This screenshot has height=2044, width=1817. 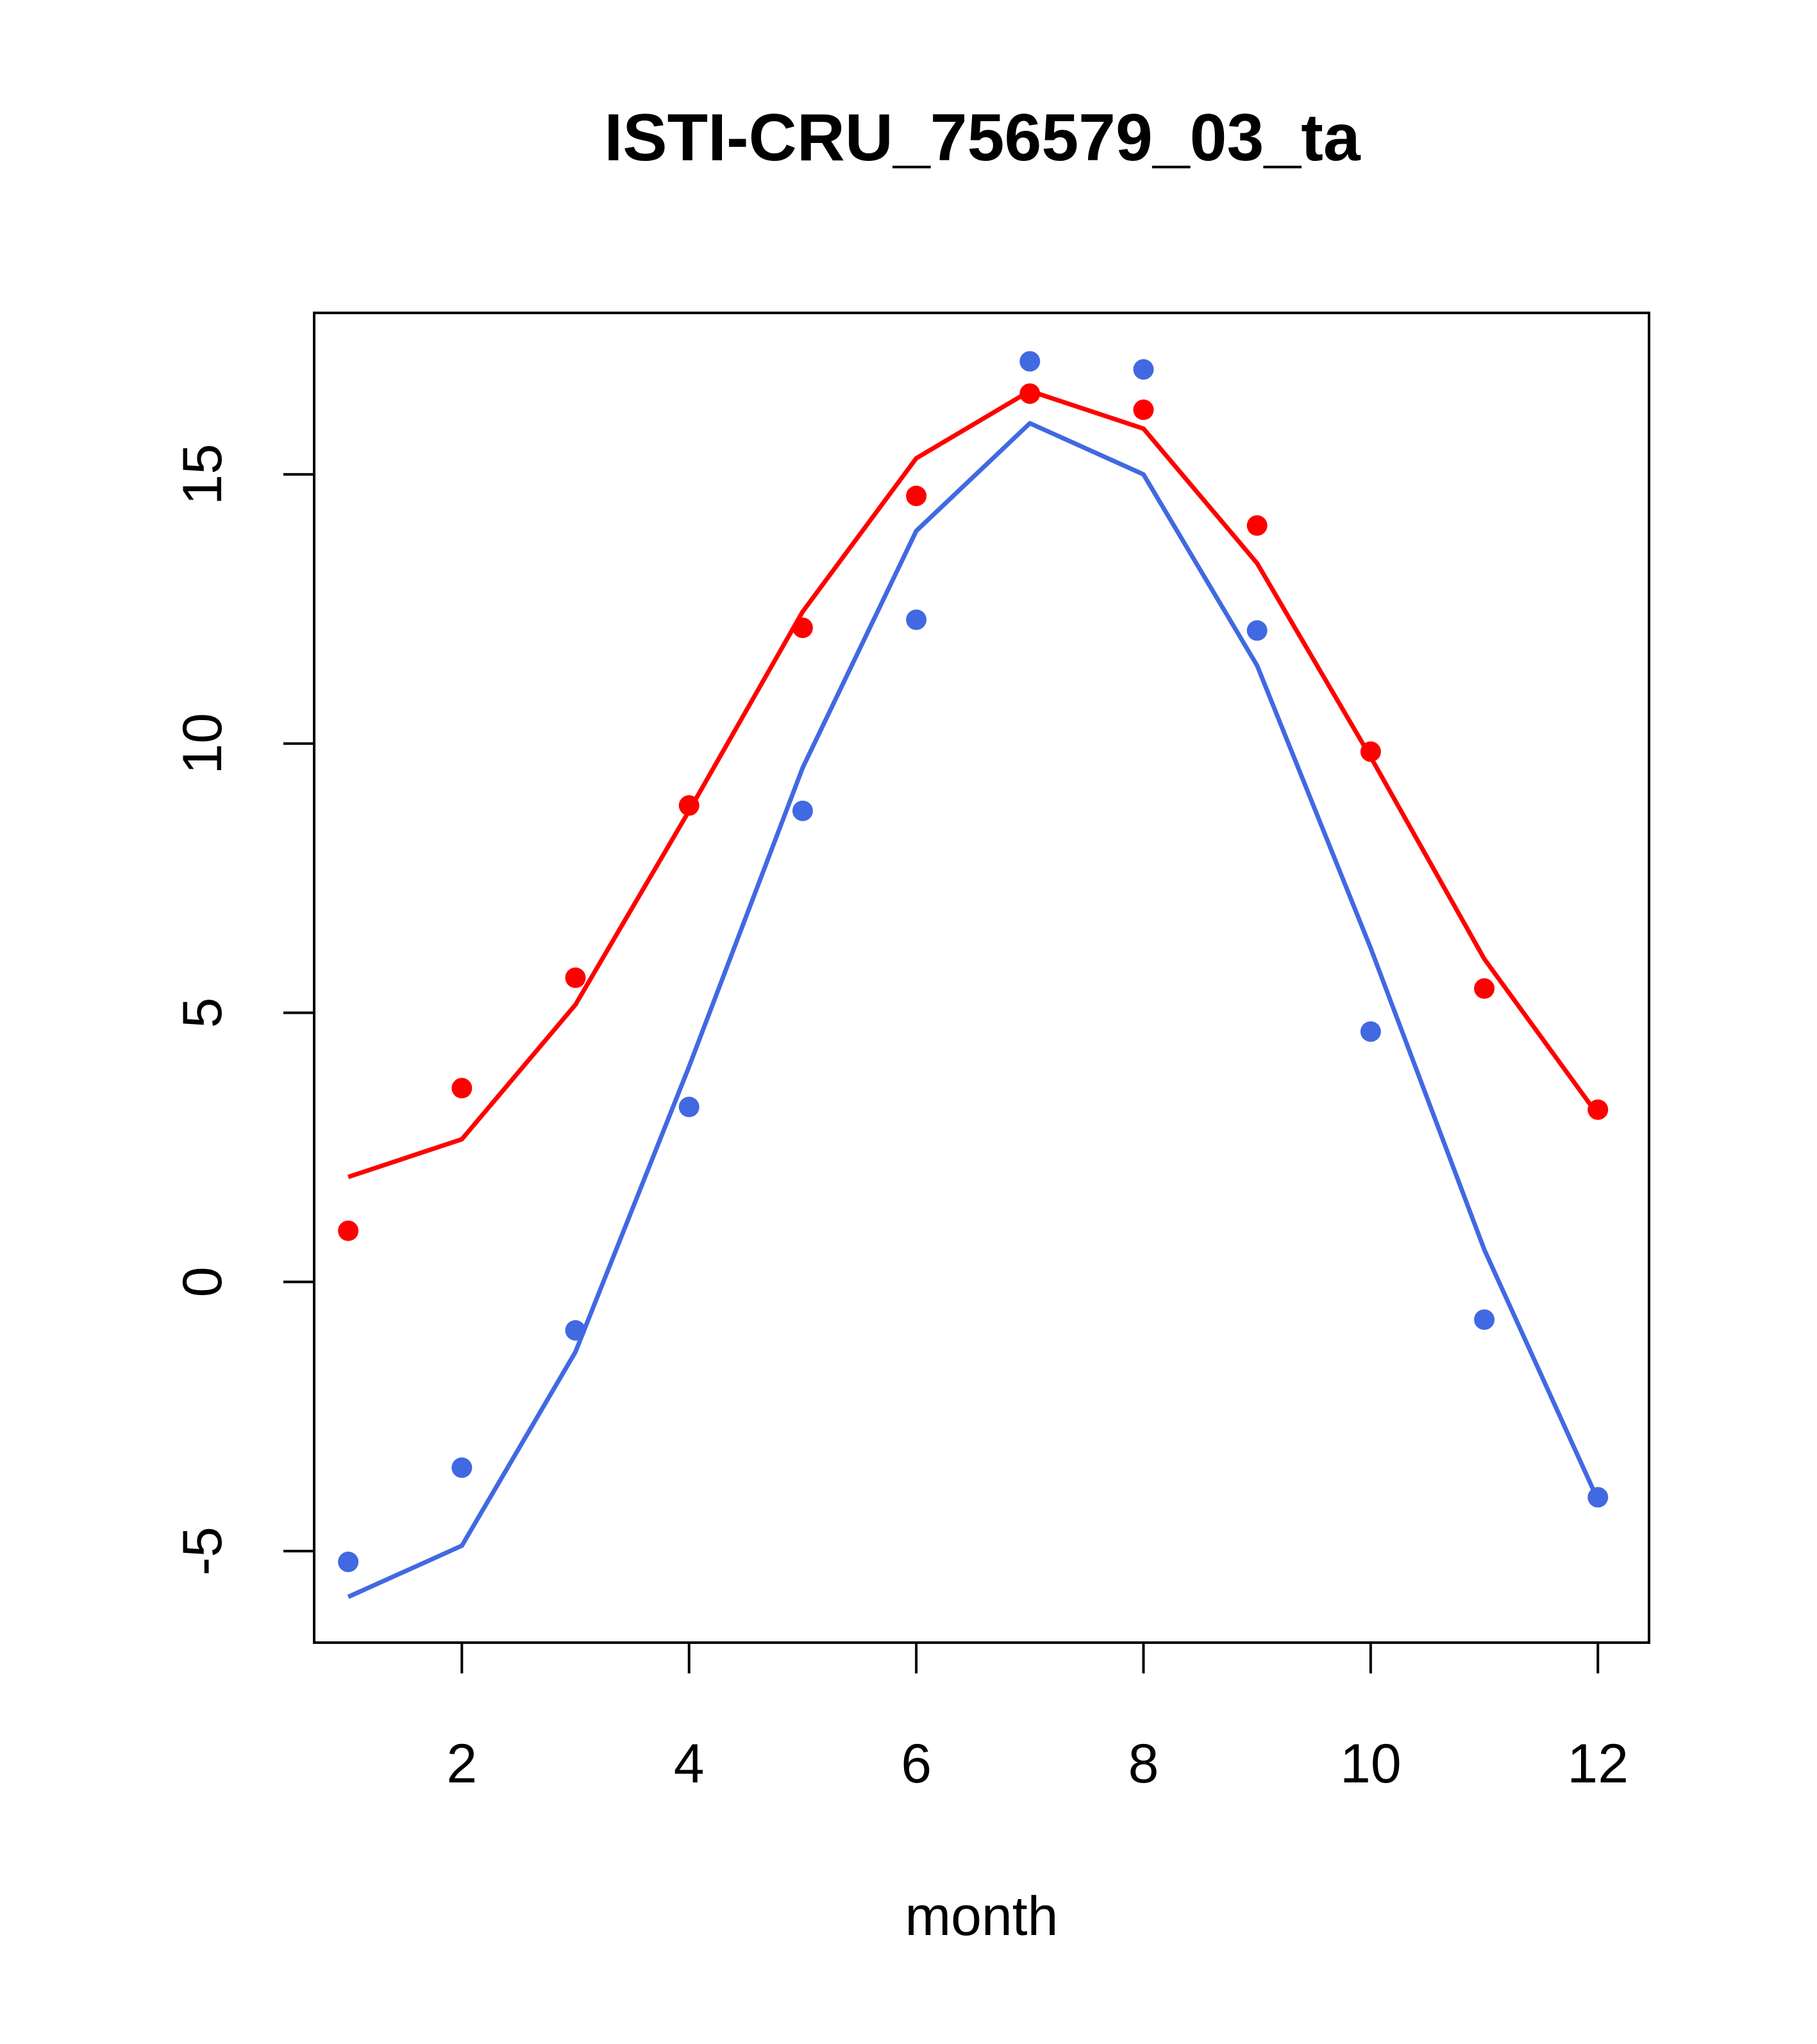 I want to click on x-axis: 2 4 6 8 10 12, so click(x=1037, y=1718).